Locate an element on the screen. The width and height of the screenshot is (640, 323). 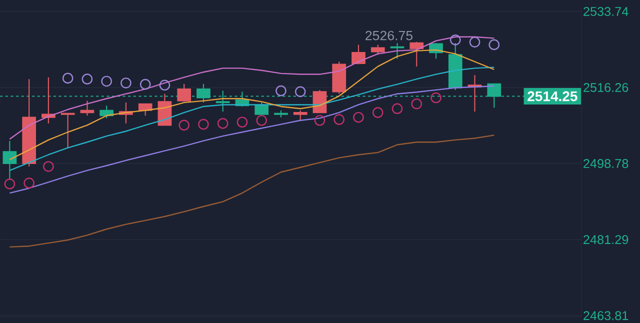
ref-line-label: 2514.25 is located at coordinates (553, 96).